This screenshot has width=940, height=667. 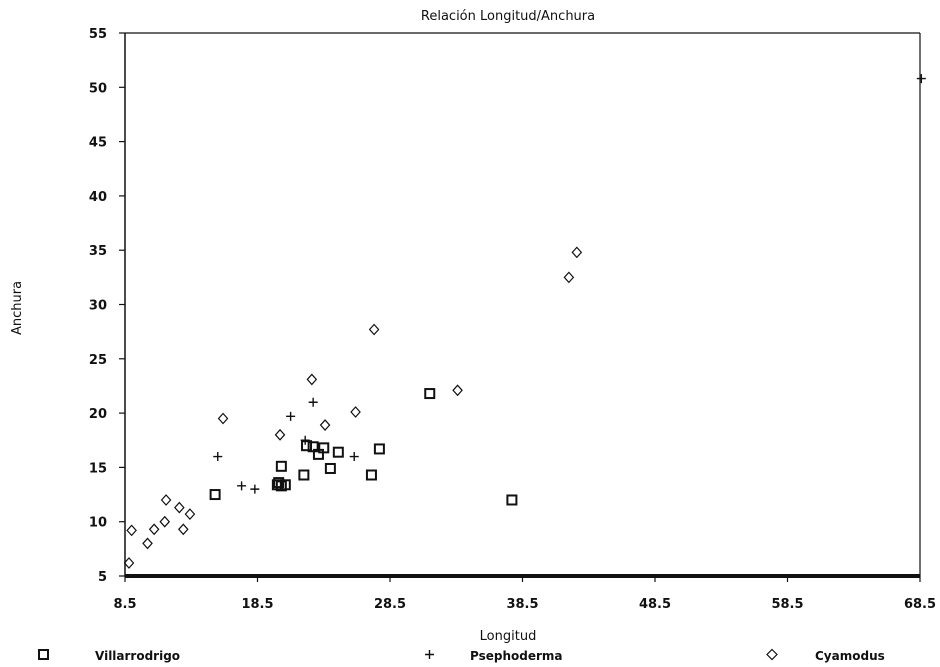 I want to click on x-tick-label: 48.5, so click(x=655, y=604).